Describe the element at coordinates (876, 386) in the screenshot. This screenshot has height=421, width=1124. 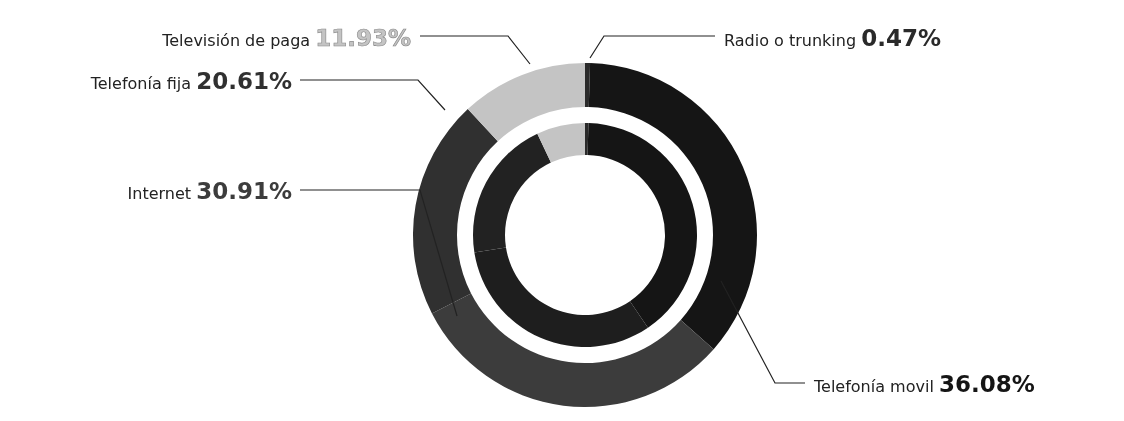
I see `slice-label: Telefonía movil` at that location.